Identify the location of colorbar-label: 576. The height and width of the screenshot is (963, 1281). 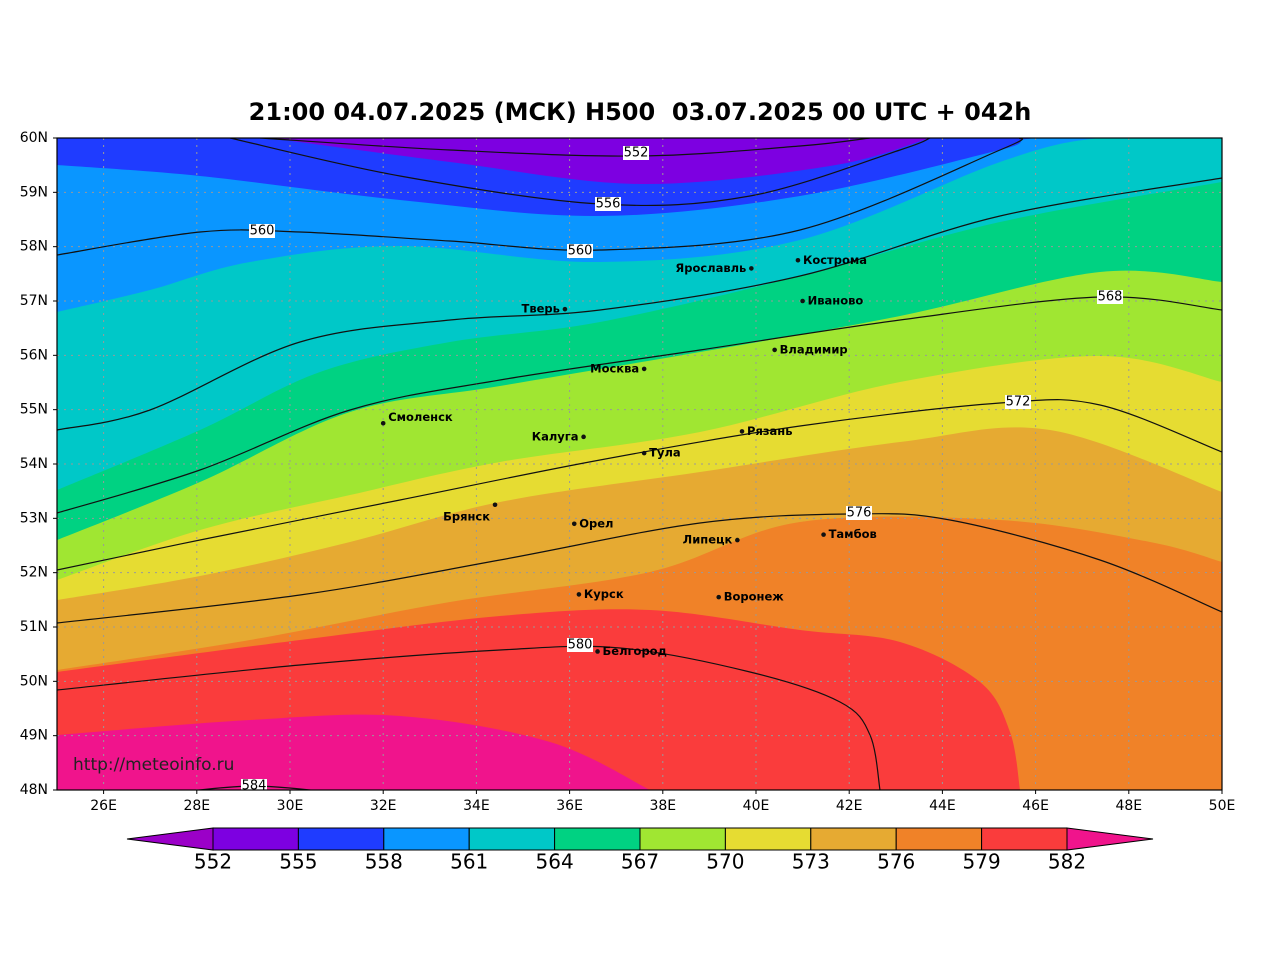
(896, 862).